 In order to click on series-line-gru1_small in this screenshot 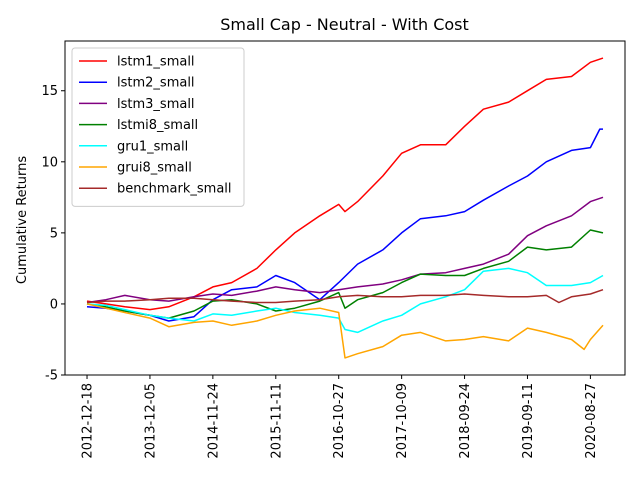, I will do `click(345, 300)`.